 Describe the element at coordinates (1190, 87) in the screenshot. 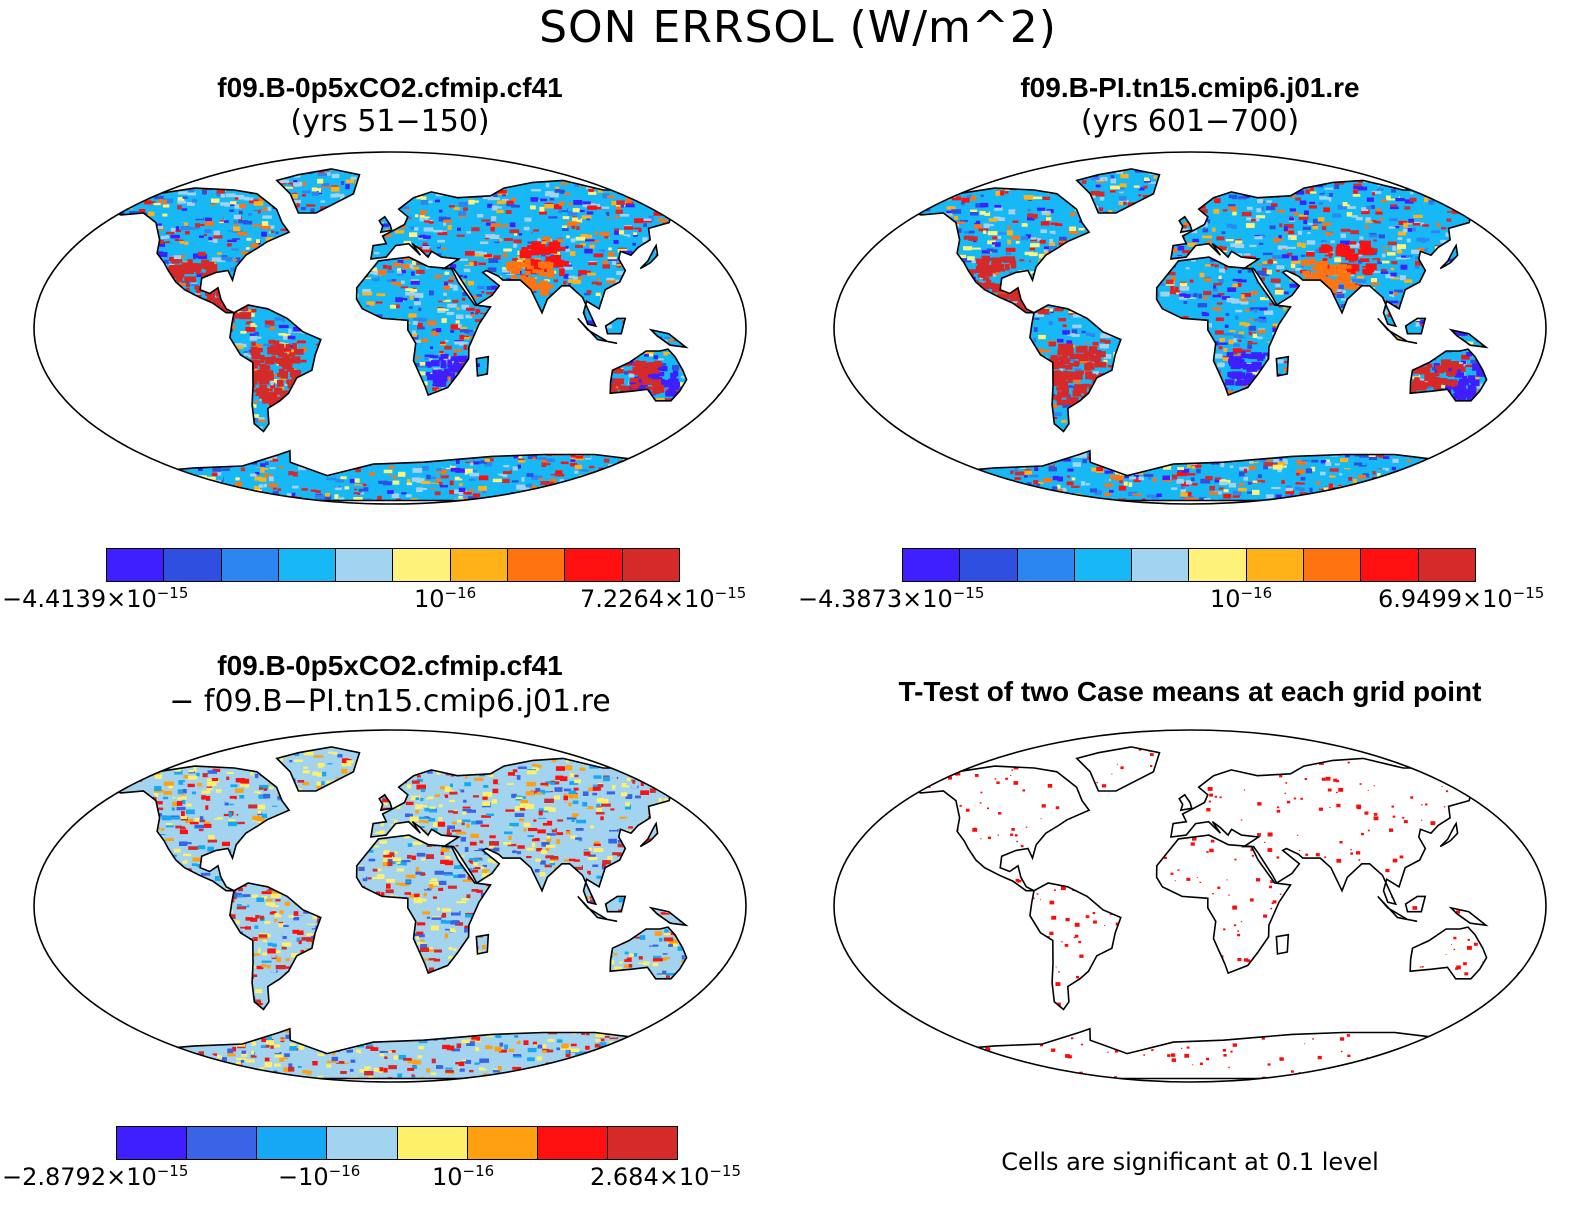

I see `panel2-title: f09.B-PI.tn15.cmip6.j01.re` at that location.